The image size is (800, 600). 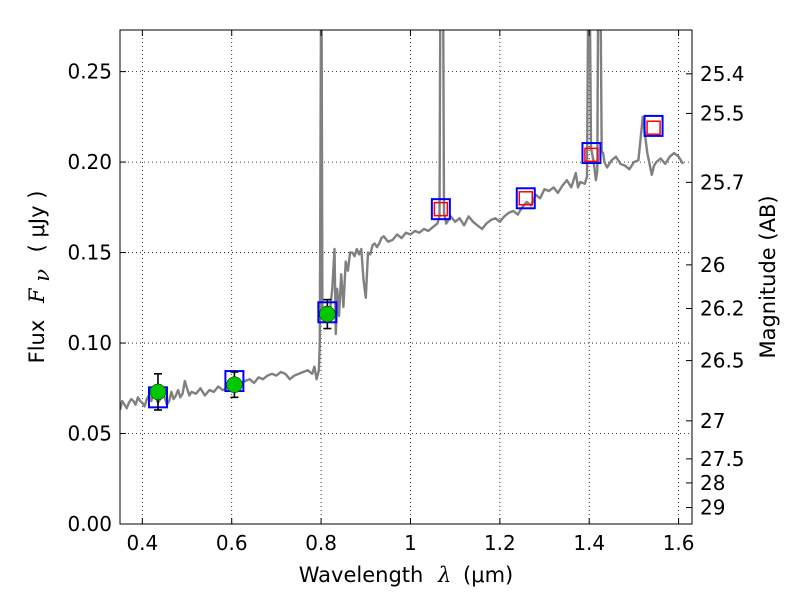 I want to click on y-tick-label: 0.05, so click(x=89, y=434).